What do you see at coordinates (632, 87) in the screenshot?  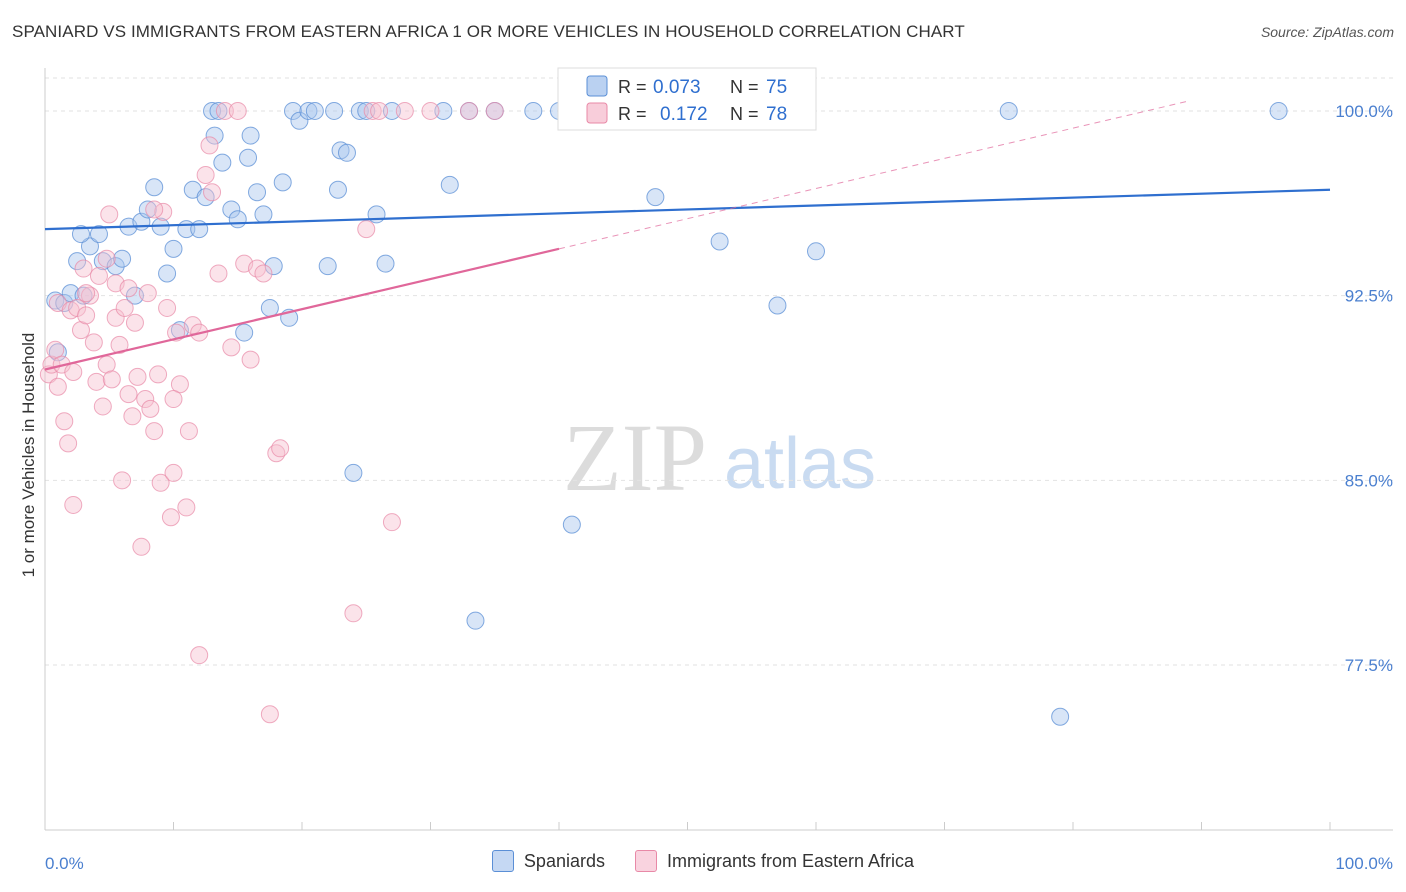 I see `legend-r-label-1: R =` at bounding box center [632, 87].